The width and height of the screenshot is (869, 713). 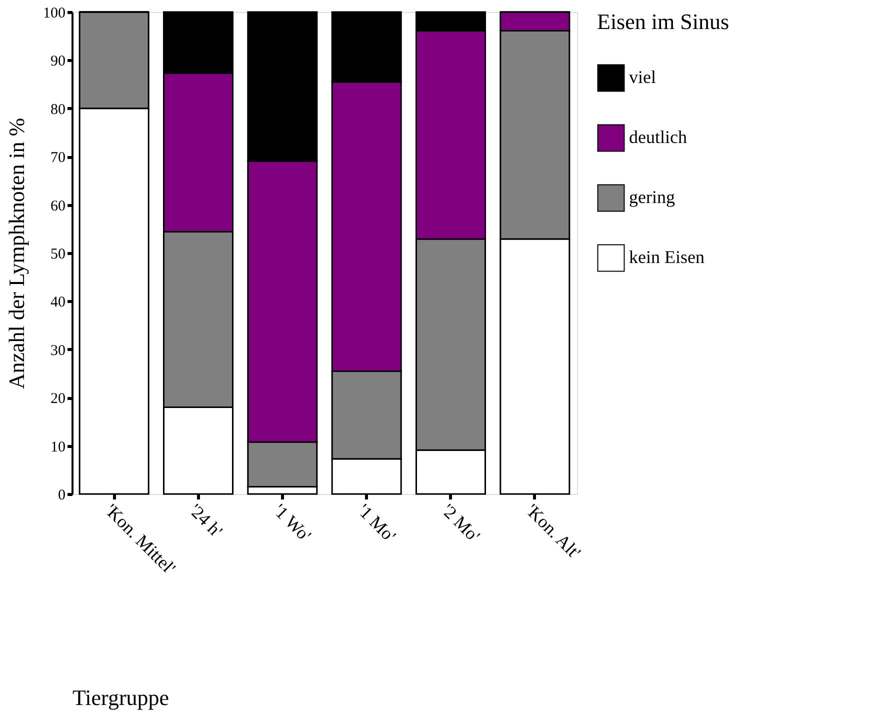 I want to click on y-tick-label: 0, so click(x=62, y=496).